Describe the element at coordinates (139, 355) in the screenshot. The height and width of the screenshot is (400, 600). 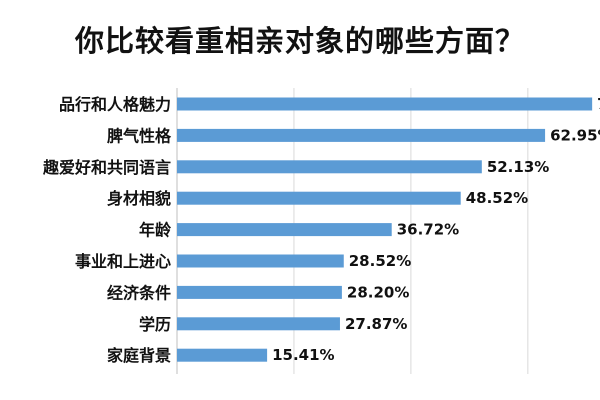
I see `category-label-8: 家庭背景` at that location.